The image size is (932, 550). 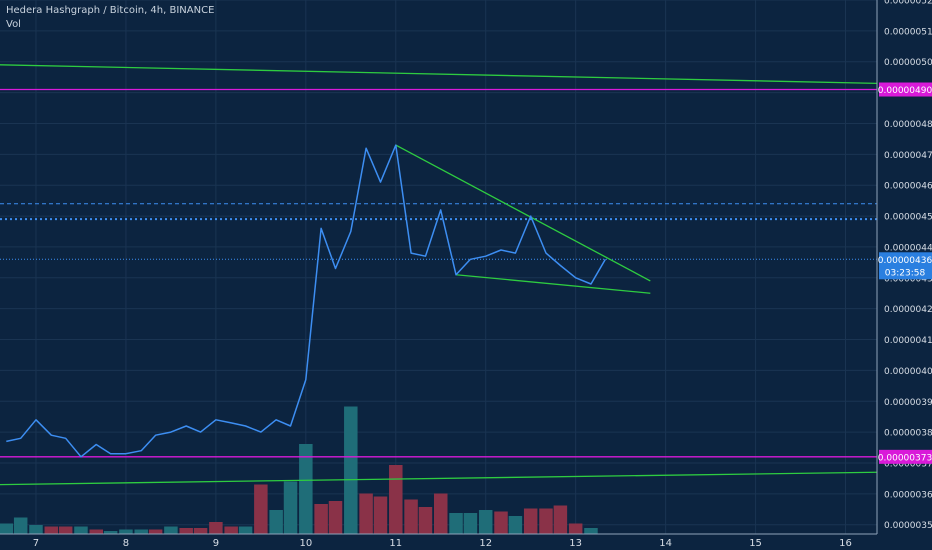 What do you see at coordinates (665, 543) in the screenshot?
I see `time-axis-tick: 14` at bounding box center [665, 543].